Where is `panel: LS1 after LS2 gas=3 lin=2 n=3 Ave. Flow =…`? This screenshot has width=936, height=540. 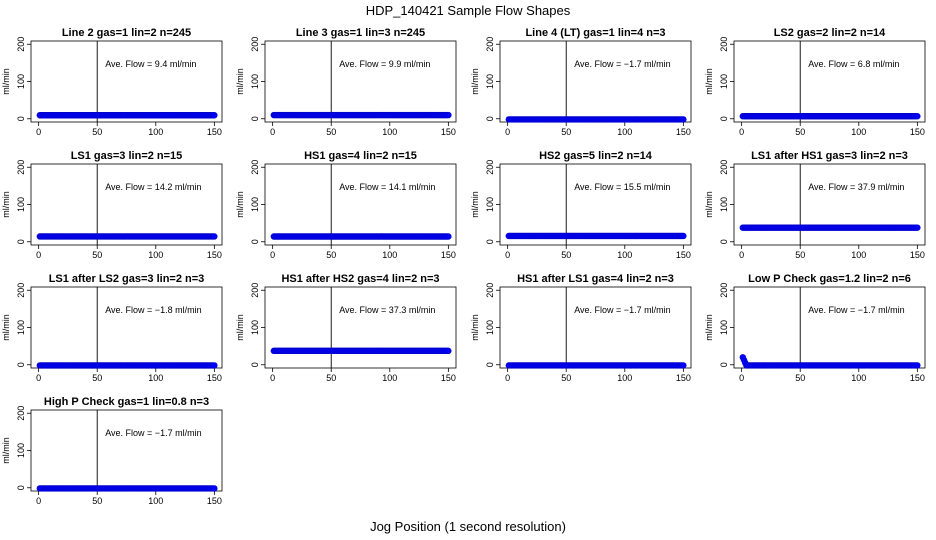
panel: LS1 after LS2 gas=3 lin=2 n=3 Ave. Flow =… is located at coordinates (112, 328).